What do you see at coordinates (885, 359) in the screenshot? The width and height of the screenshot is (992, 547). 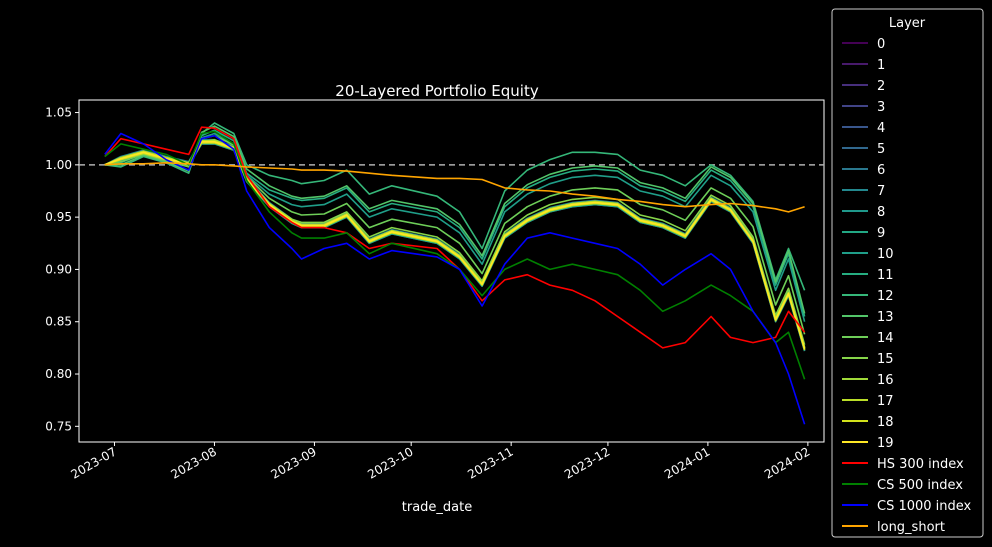 I see `legend-label-15: 15` at bounding box center [885, 359].